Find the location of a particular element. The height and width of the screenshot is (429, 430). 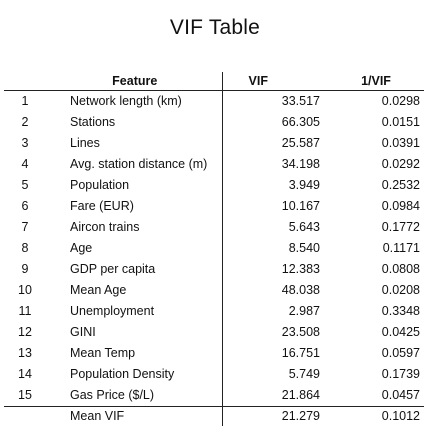

table-row: 4 Avg. station distance (m) 34.198 0.0292 is located at coordinates (214, 164).